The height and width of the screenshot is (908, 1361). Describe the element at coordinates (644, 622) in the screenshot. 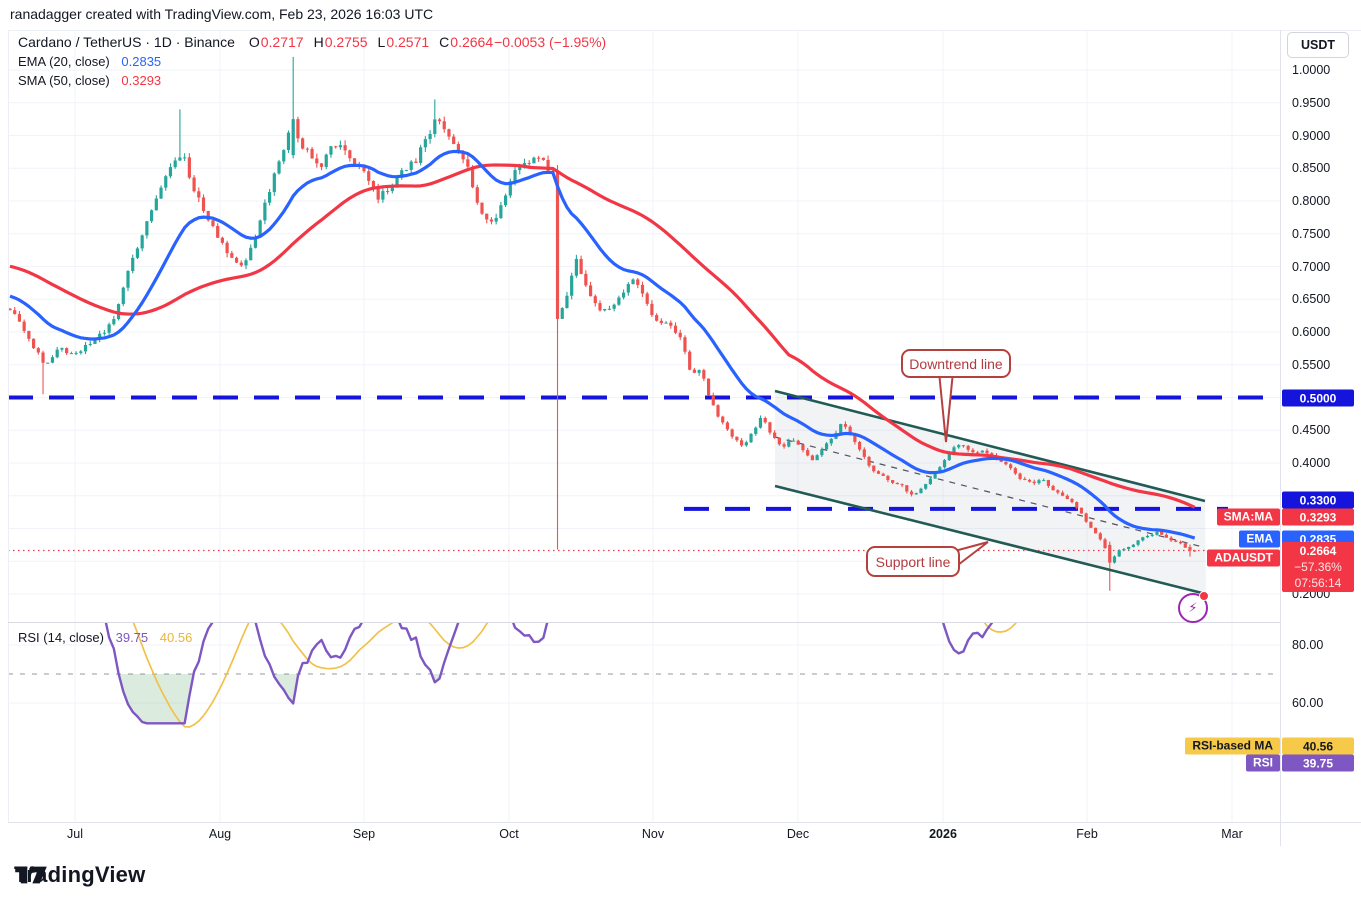

I see `rsi-pane-separator` at that location.